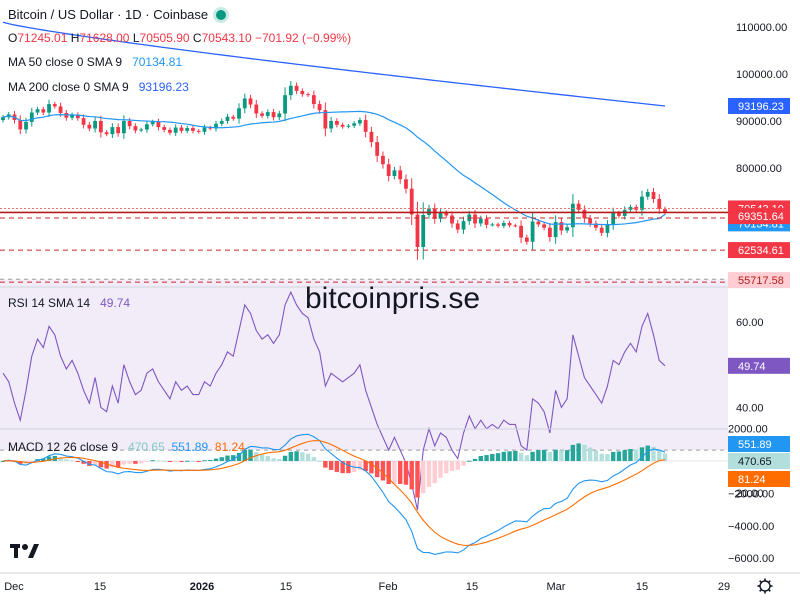 Image resolution: width=800 pixels, height=600 pixels. What do you see at coordinates (95, 62) in the screenshot?
I see `ma50-legend: MA 50 close 0 SMA 9 70134.81` at bounding box center [95, 62].